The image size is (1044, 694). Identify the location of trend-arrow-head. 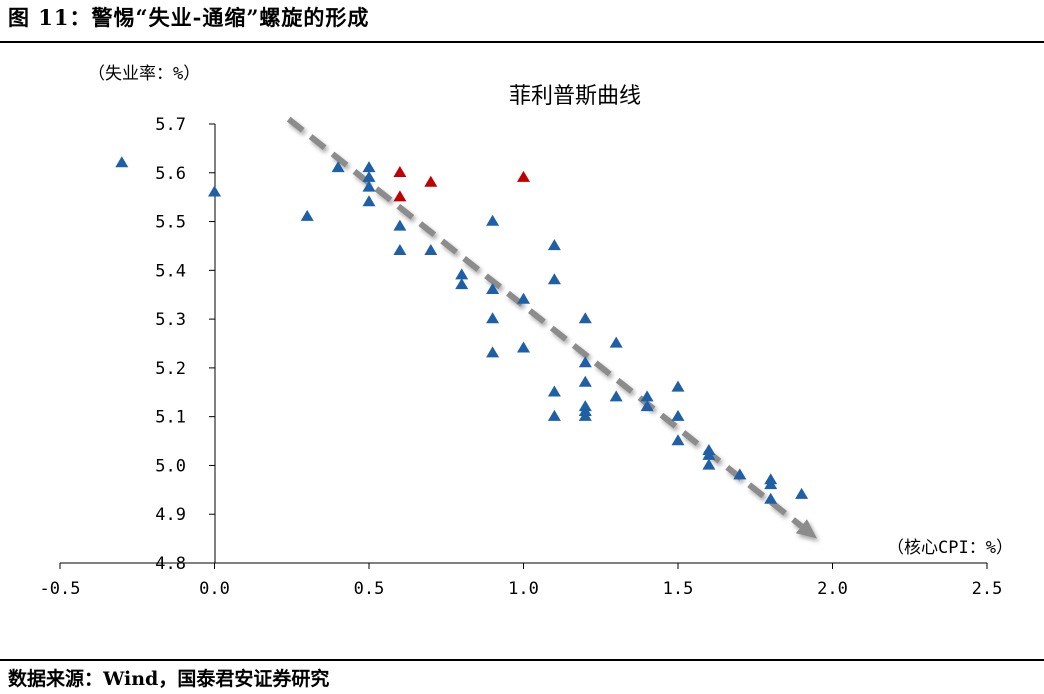
(806, 529).